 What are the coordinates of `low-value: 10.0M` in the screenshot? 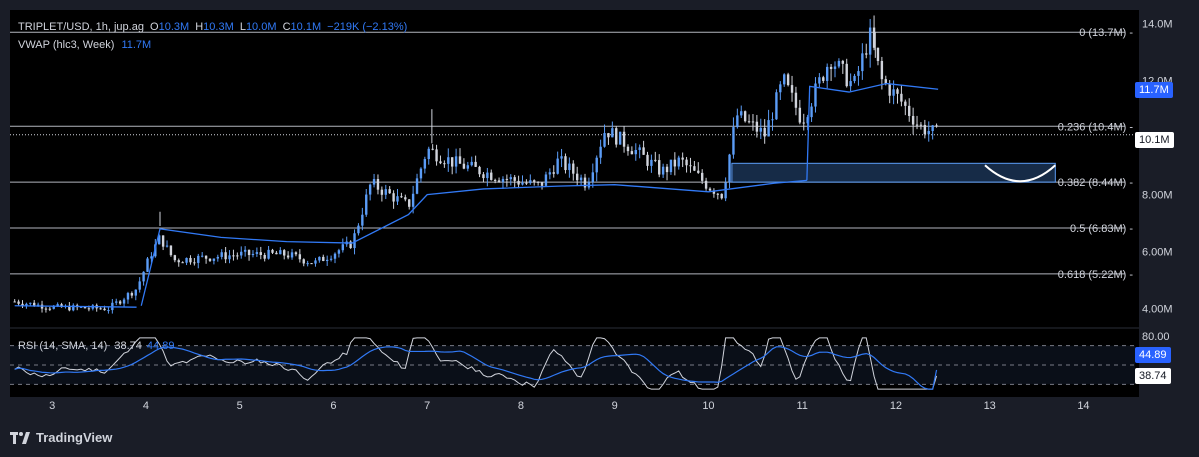 It's located at (261, 27).